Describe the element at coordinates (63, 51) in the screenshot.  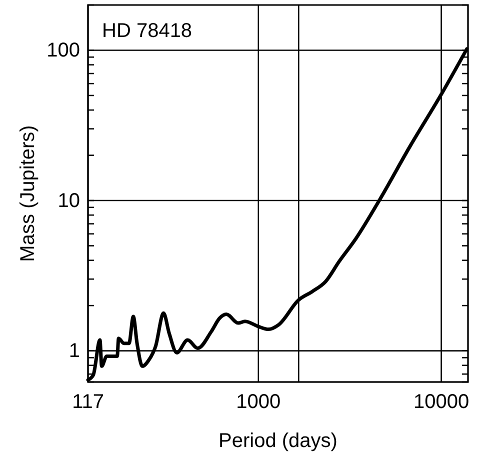
I see `y-tick-label: 100` at that location.